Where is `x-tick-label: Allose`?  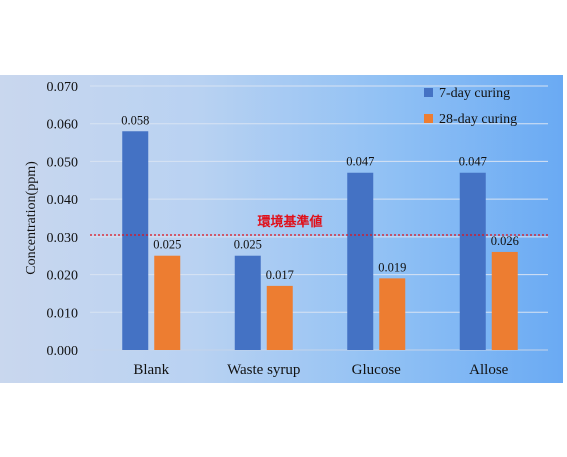
x-tick-label: Allose is located at coordinates (489, 370).